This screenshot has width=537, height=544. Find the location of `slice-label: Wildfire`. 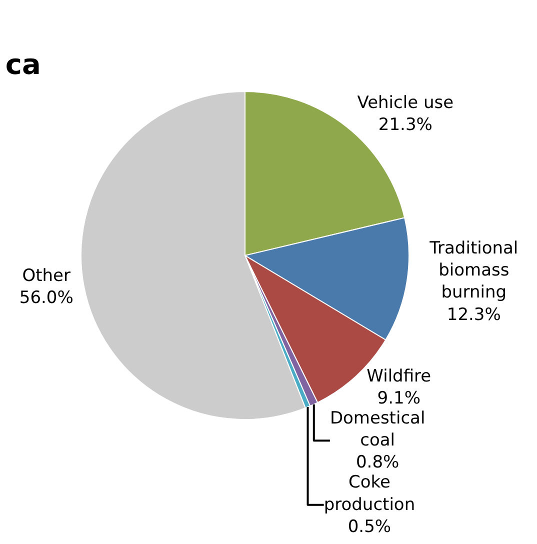

slice-label: Wildfire is located at coordinates (399, 376).